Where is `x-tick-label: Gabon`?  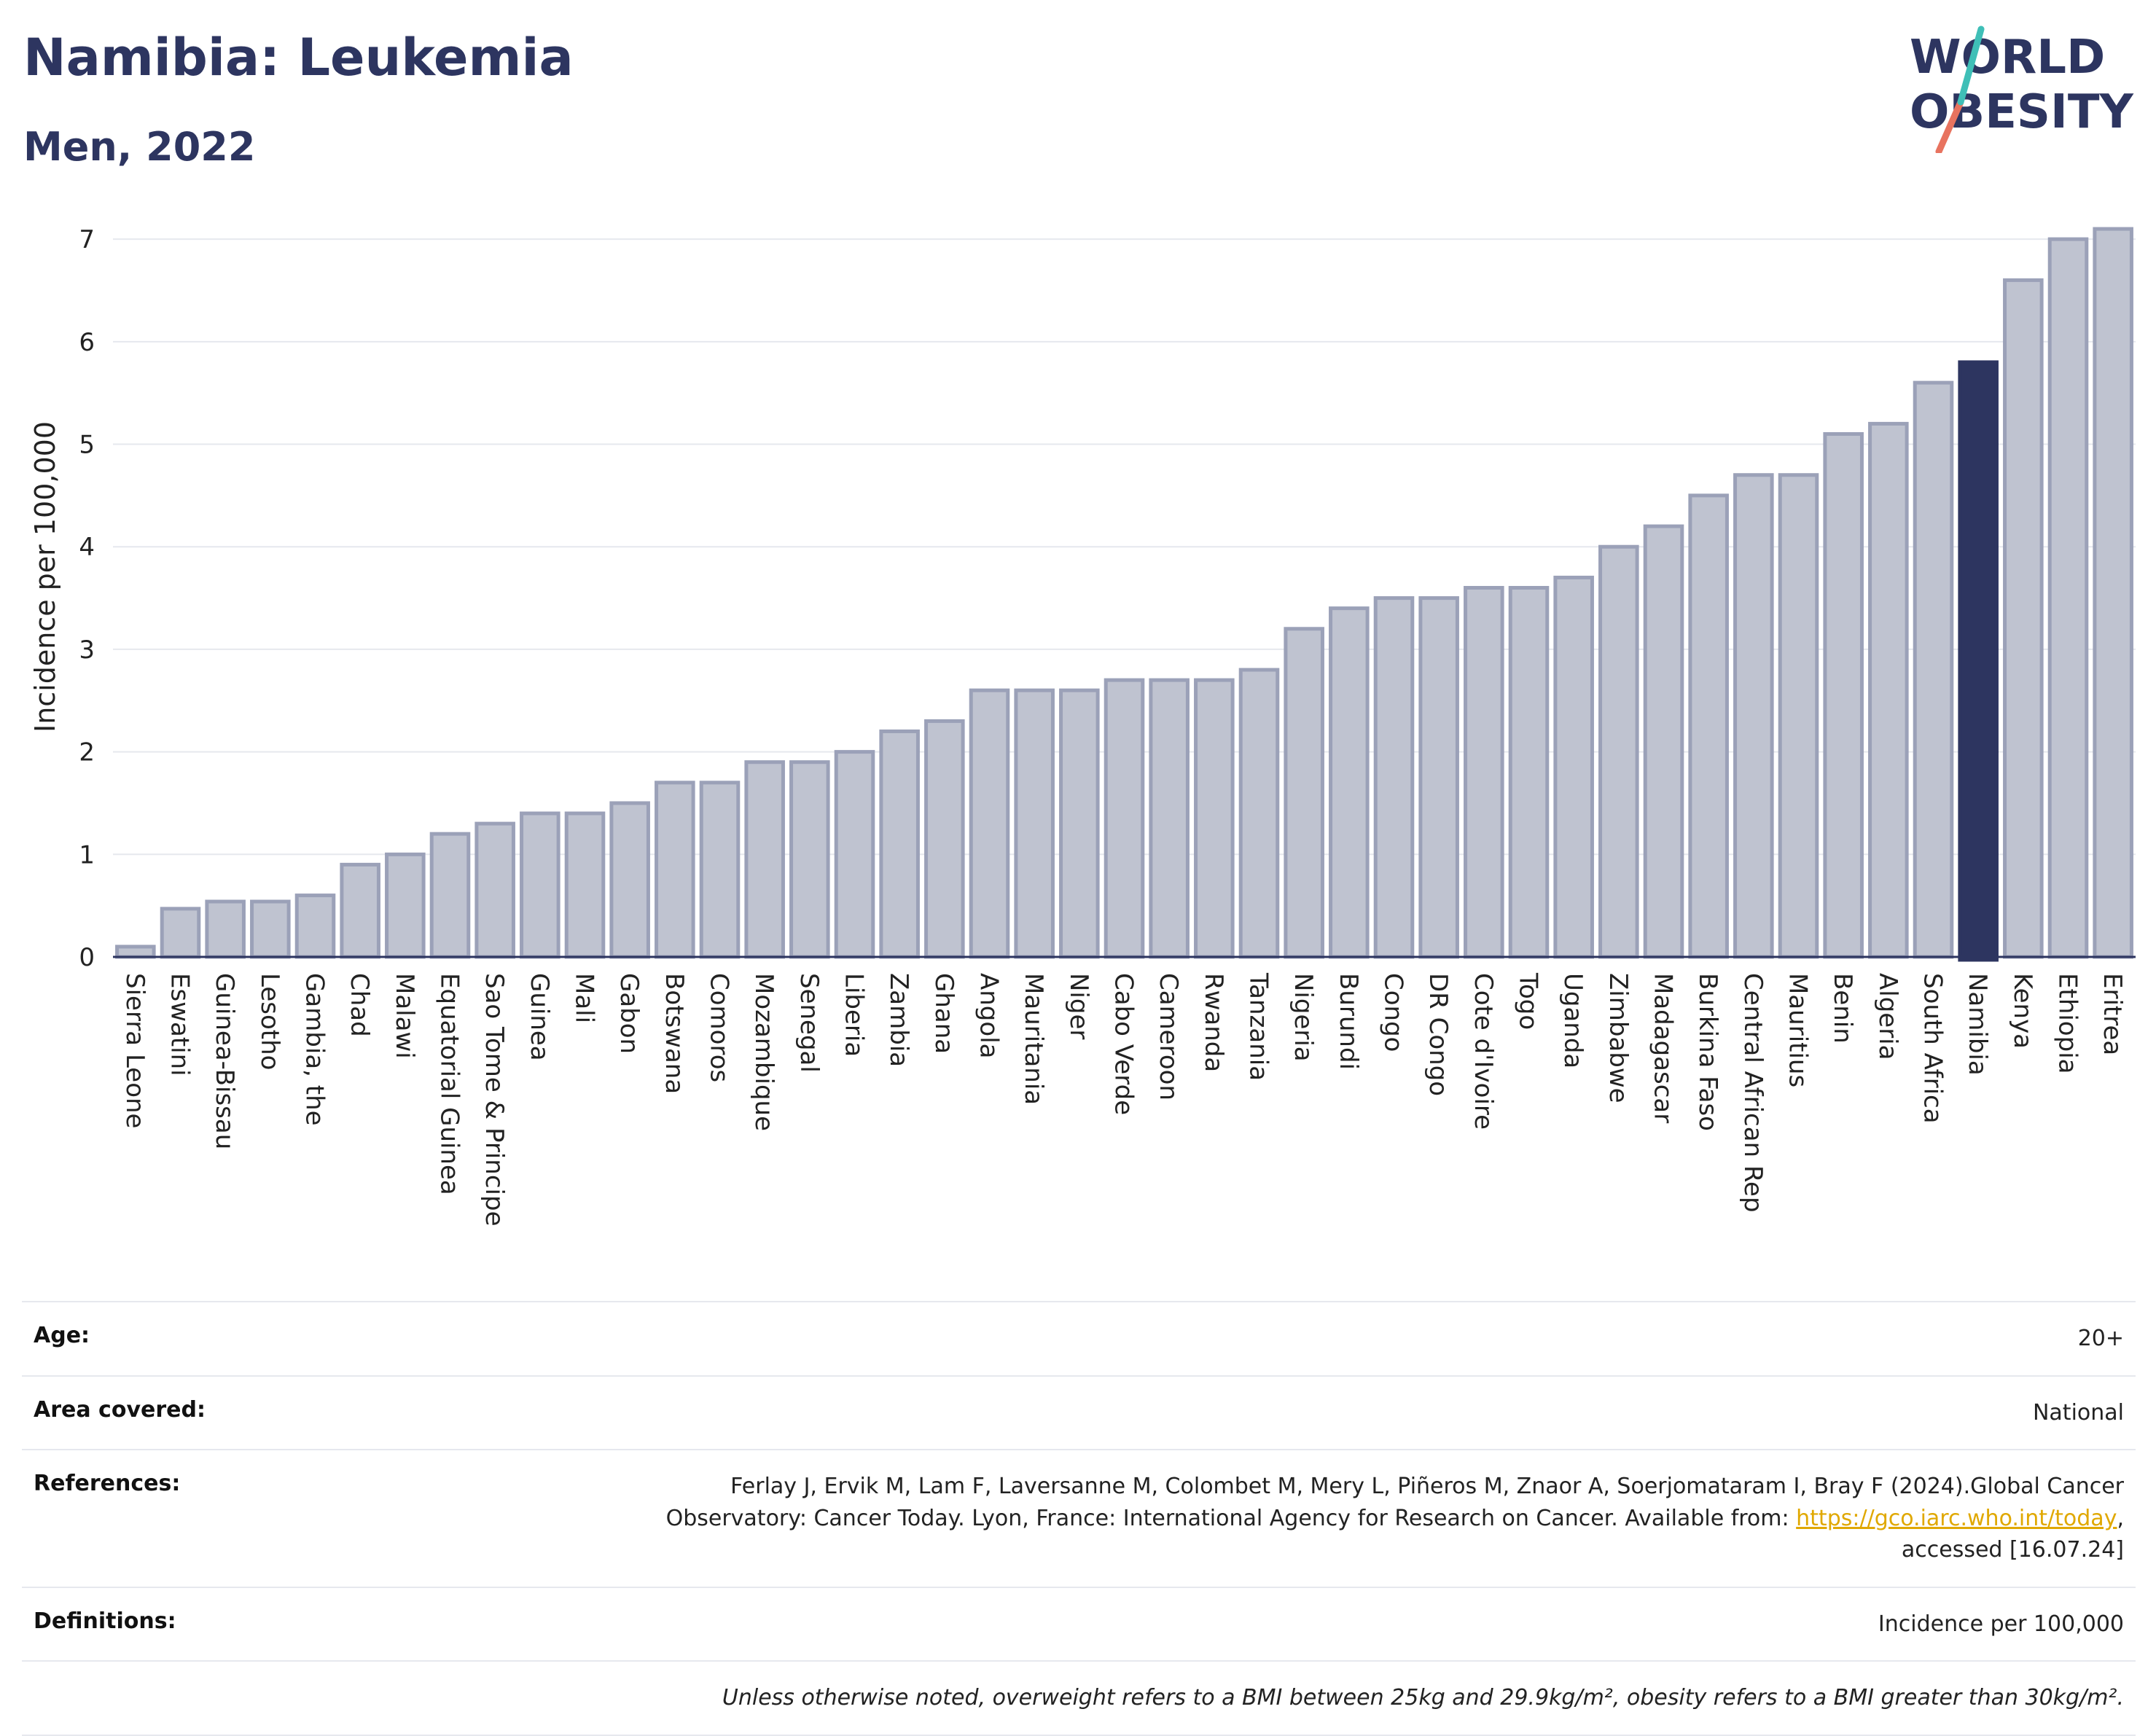 x-tick-label: Gabon is located at coordinates (629, 1014).